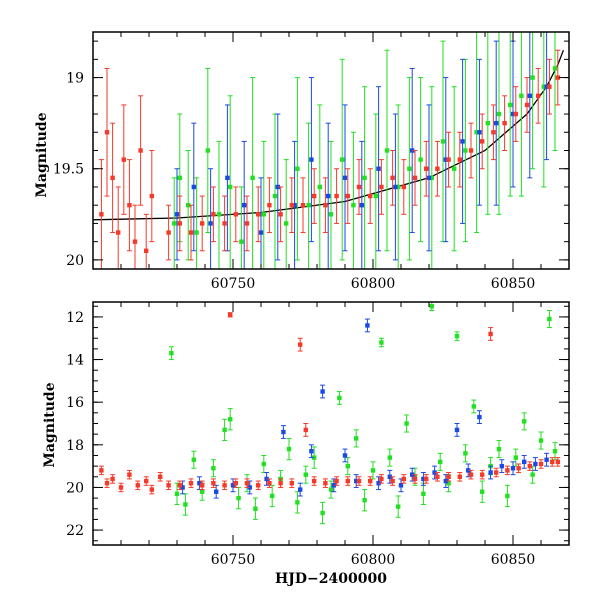 Image resolution: width=600 pixels, height=600 pixels. Describe the element at coordinates (50, 424) in the screenshot. I see `y-axis-title-bottom: Magnitude` at that location.